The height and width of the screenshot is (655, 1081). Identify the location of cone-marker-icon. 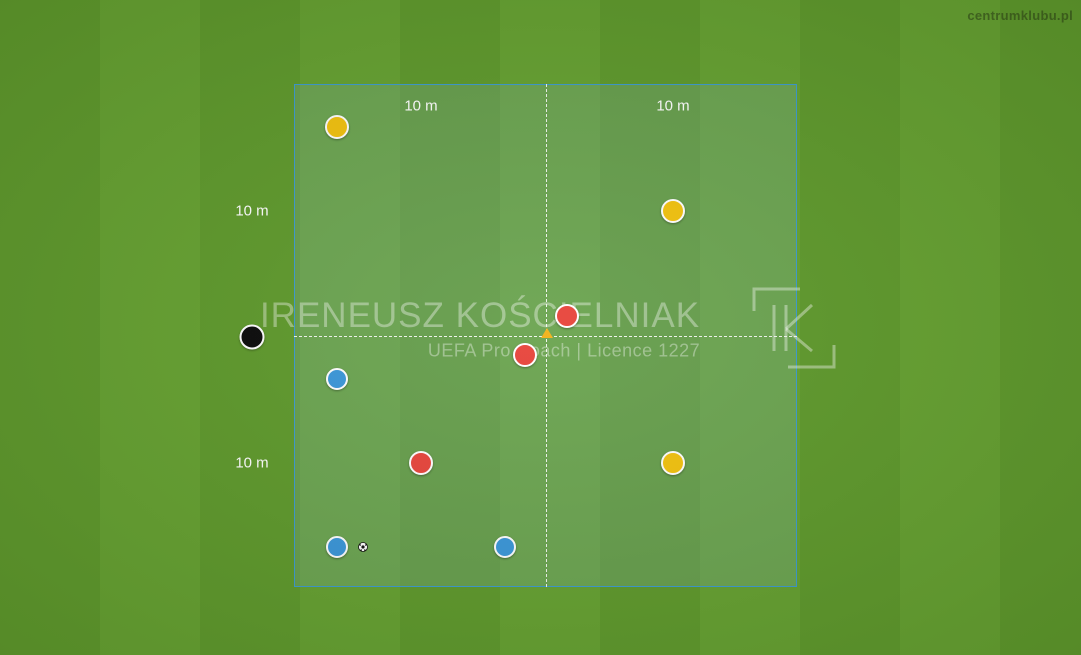
(547, 333).